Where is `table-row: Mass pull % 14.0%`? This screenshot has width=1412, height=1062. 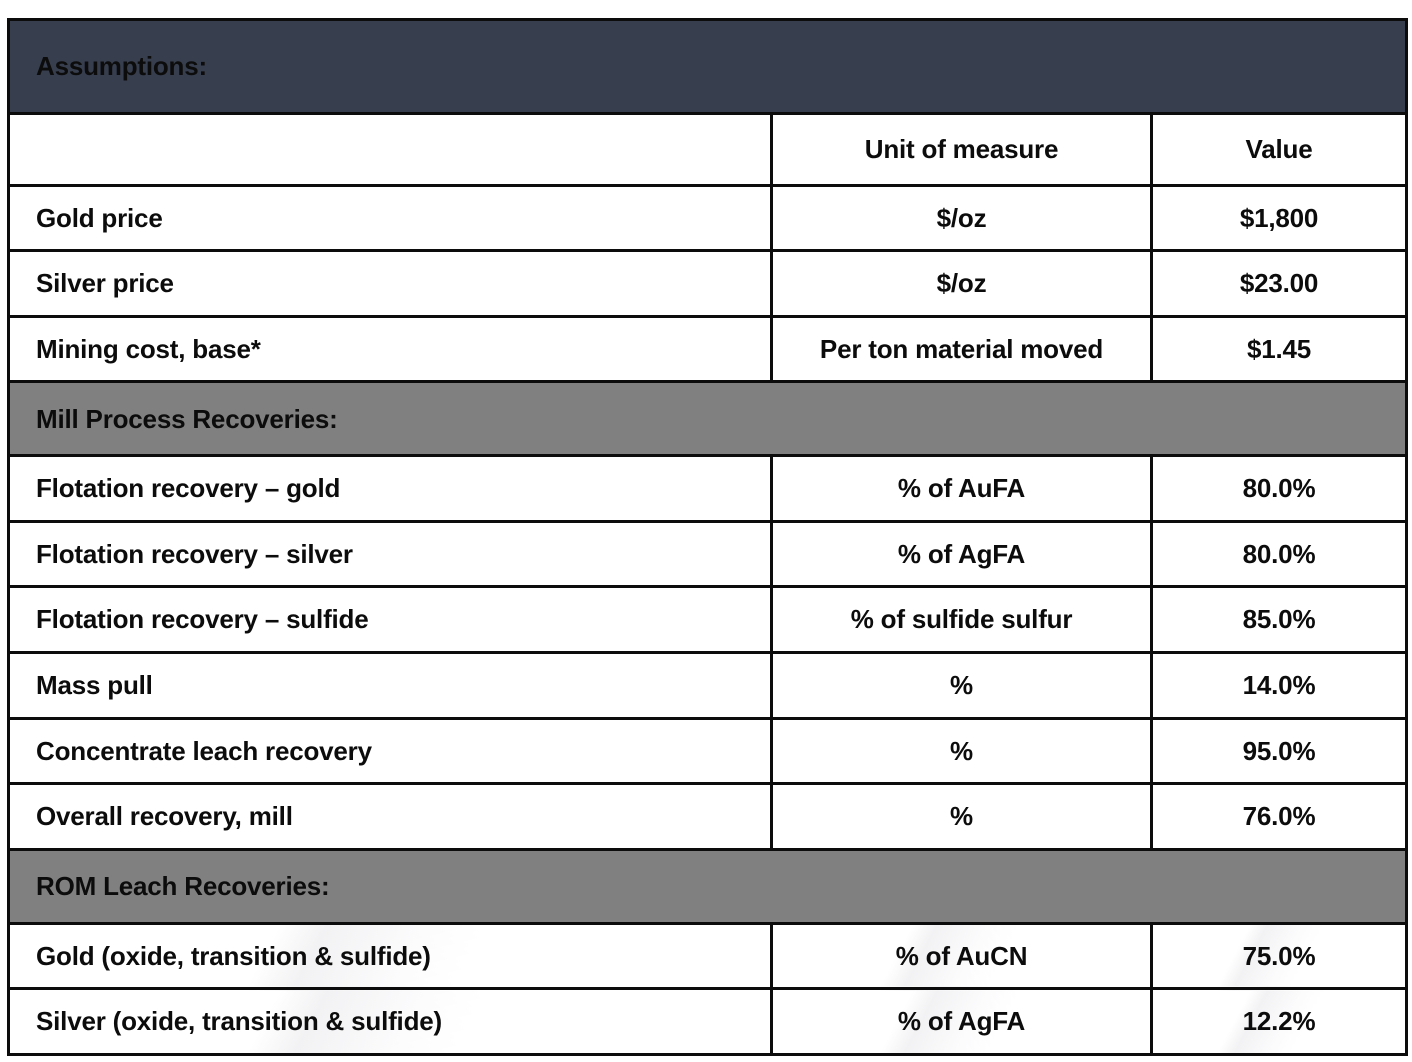 table-row: Mass pull % 14.0% is located at coordinates (708, 685).